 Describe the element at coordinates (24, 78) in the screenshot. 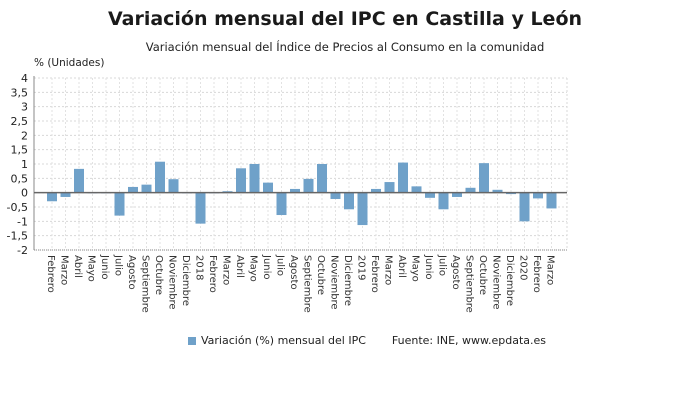

I see `y-tick-label: 4` at that location.